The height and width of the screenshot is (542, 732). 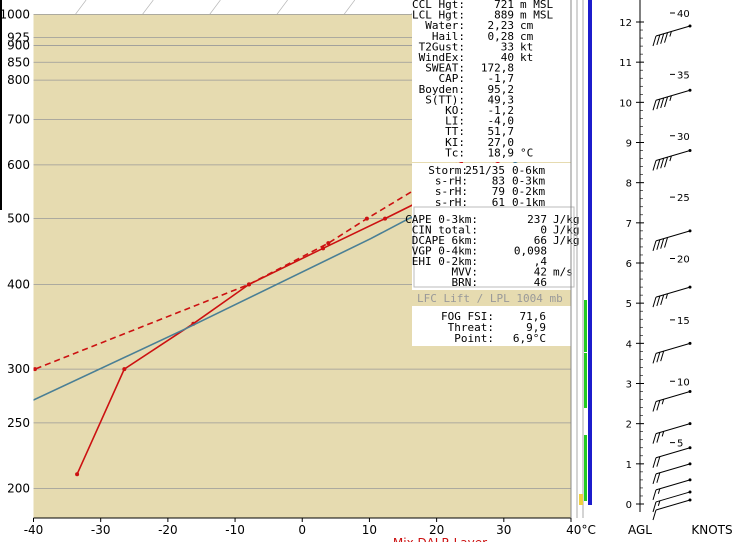 I want to click on index-unit: m MSL, so click(x=536, y=15).